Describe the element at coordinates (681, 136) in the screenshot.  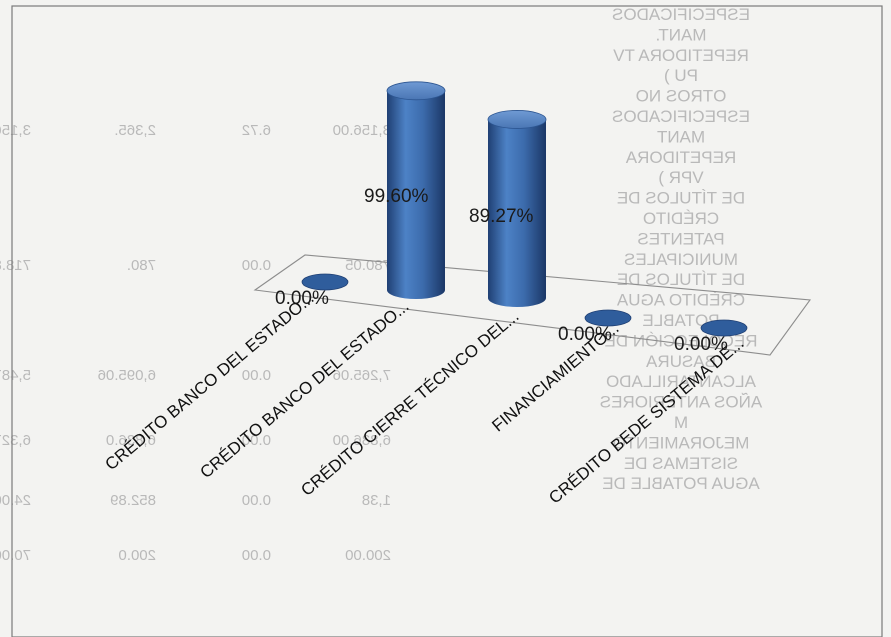
I see `background-row-label: MANT` at that location.